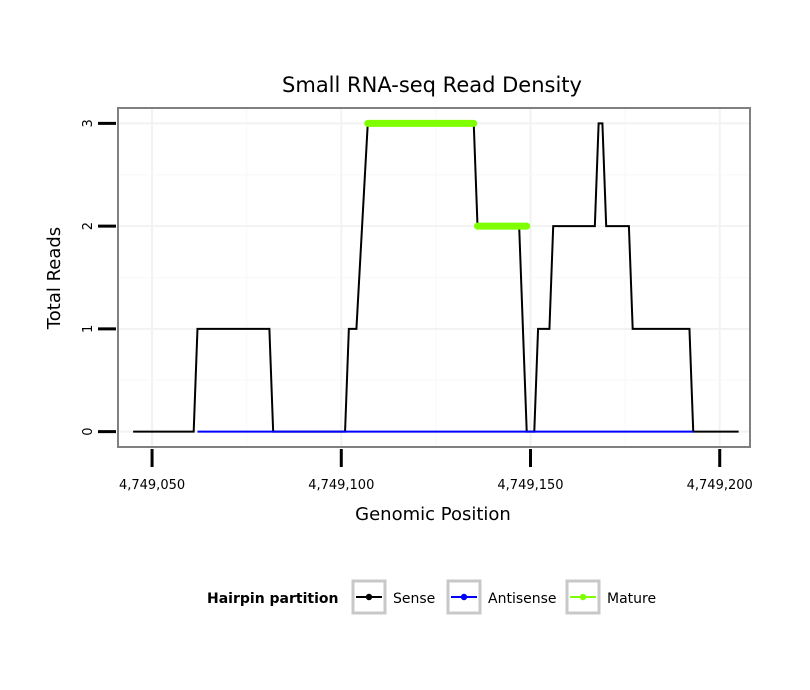  I want to click on legend: Hairpin partition Sense Antisense Mature, so click(431, 597).